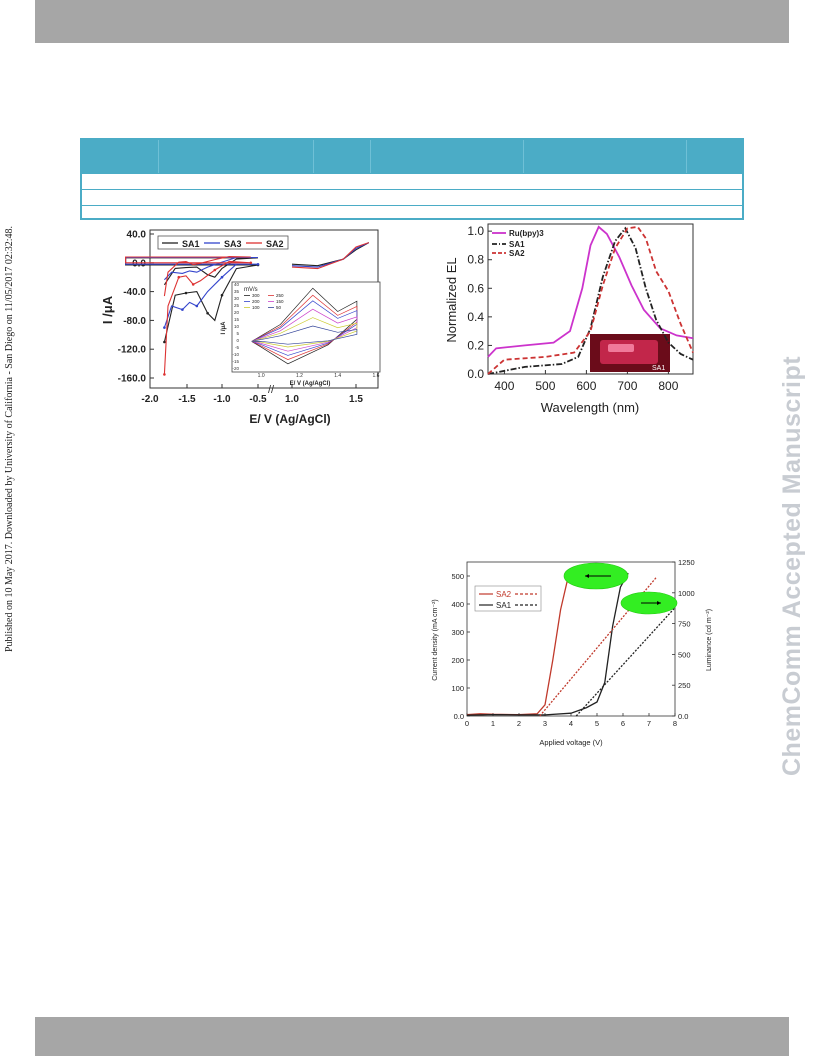 This screenshot has height=1056, width=816. I want to click on el-xlabel: Wavelength (nm), so click(590, 407).